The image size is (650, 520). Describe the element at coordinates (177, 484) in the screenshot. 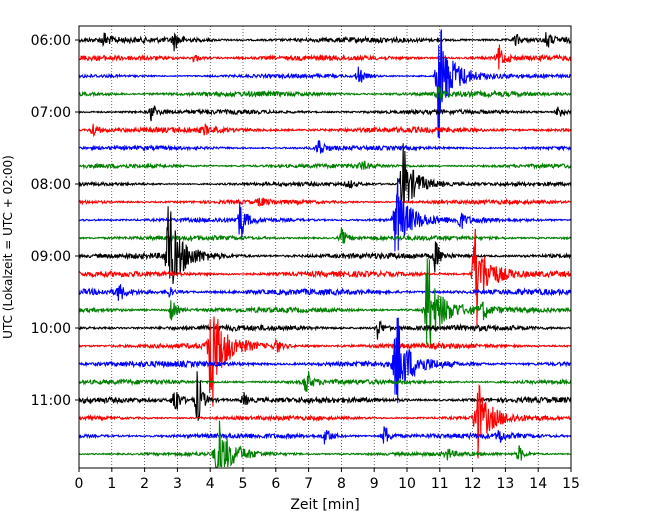

I see `x-tick-label: 3` at that location.